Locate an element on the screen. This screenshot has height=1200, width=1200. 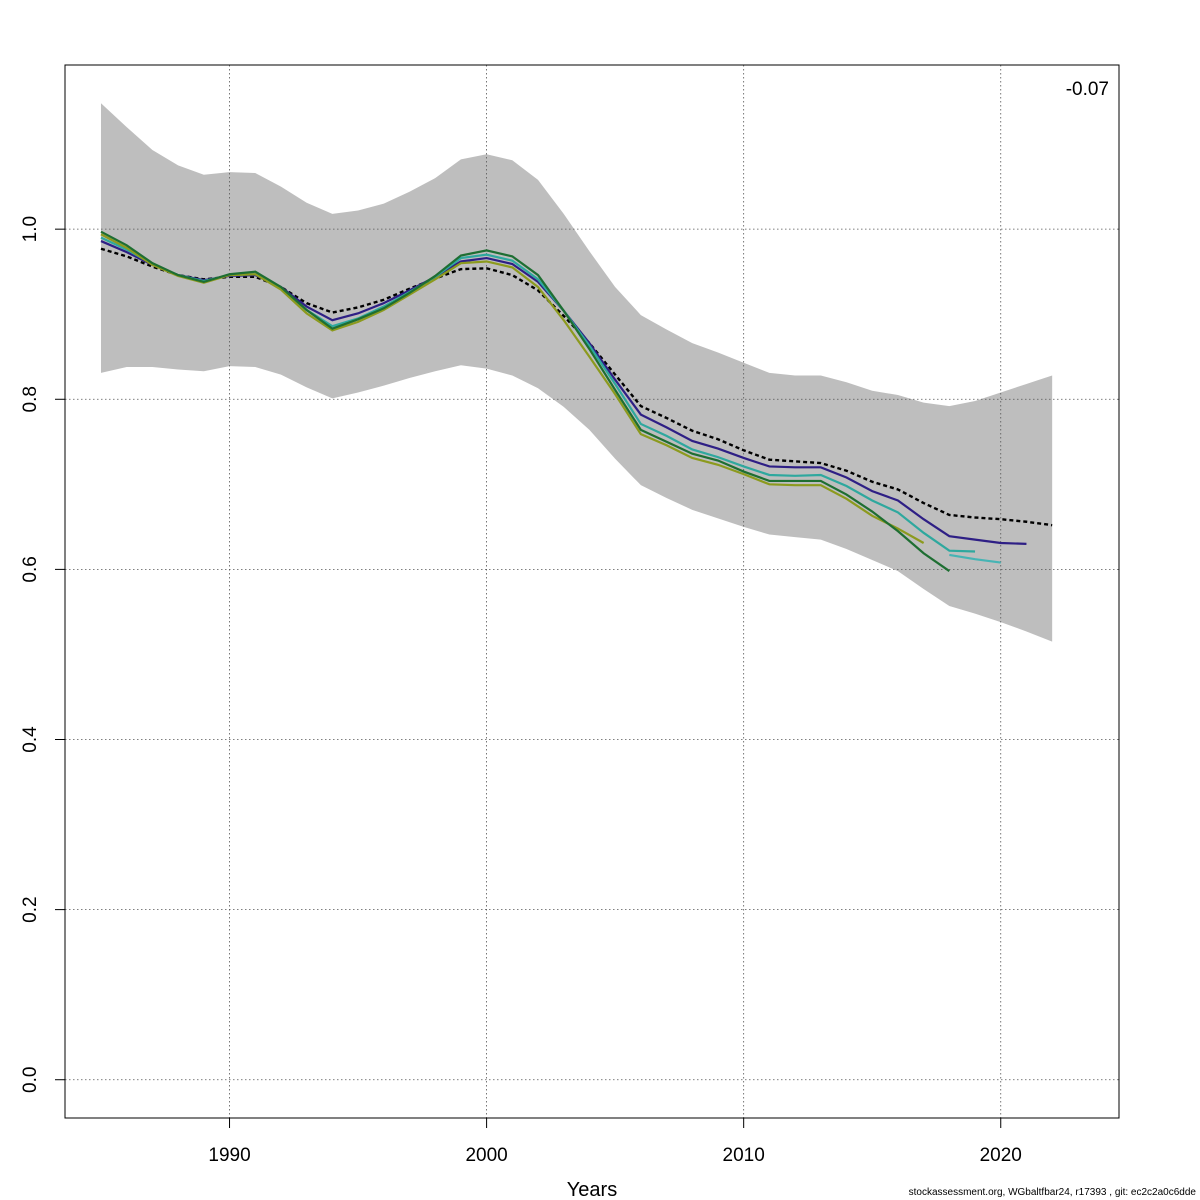
y-tick-label-5: 1.0 is located at coordinates (30, 229).